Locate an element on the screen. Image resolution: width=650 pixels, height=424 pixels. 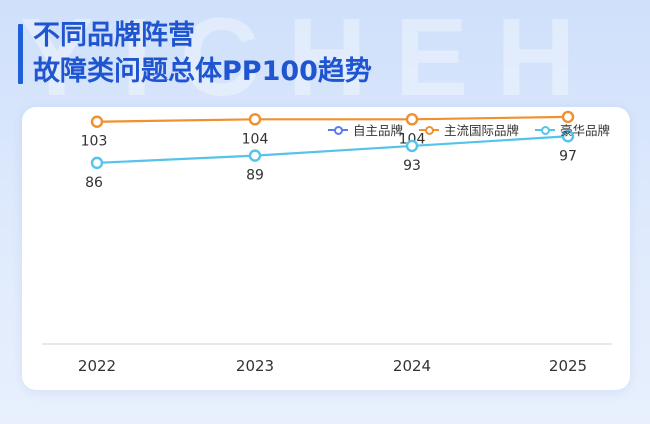
x-tick-label: 2024 is located at coordinates (412, 366).